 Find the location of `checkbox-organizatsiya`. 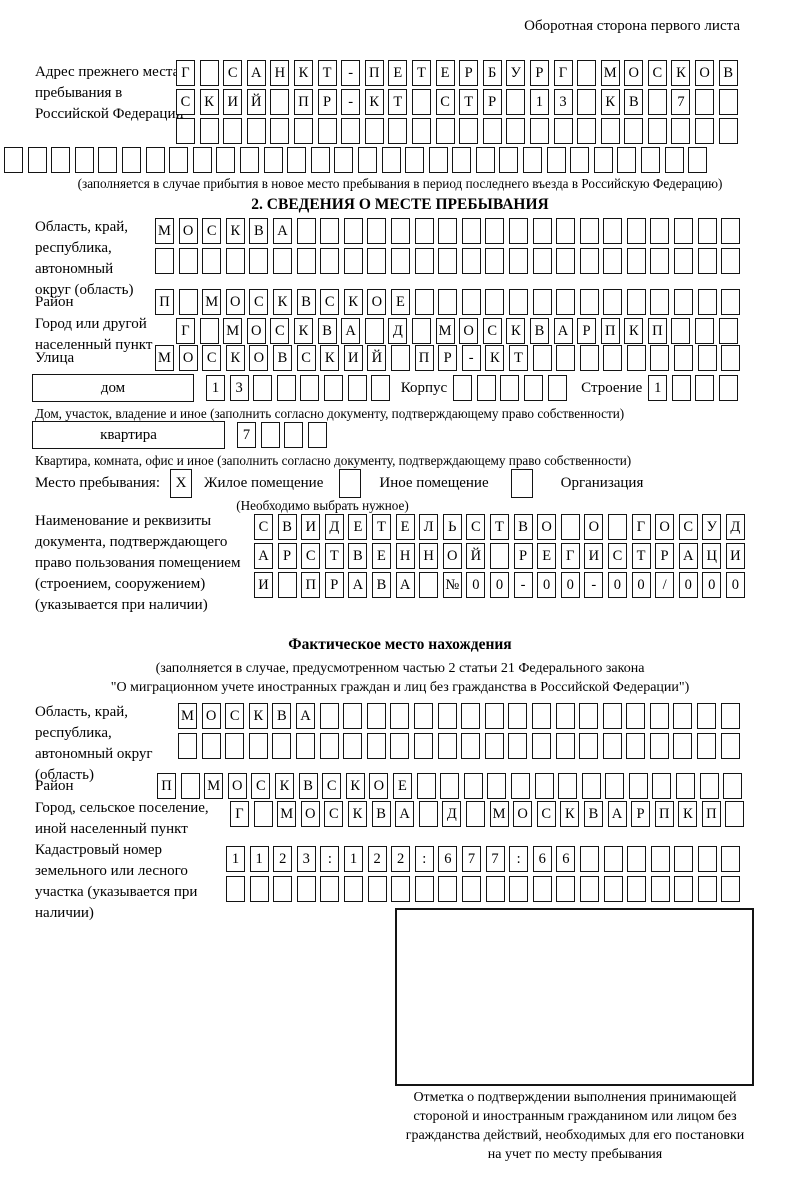

checkbox-organizatsiya is located at coordinates (521, 483).